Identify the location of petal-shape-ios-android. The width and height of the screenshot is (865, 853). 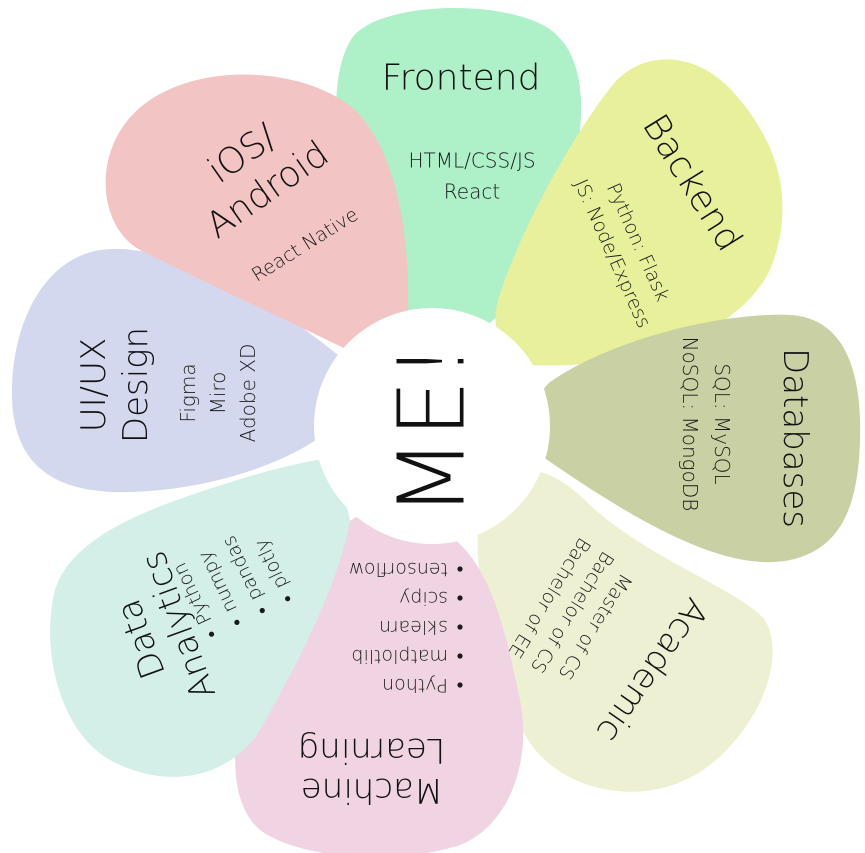
(257, 213).